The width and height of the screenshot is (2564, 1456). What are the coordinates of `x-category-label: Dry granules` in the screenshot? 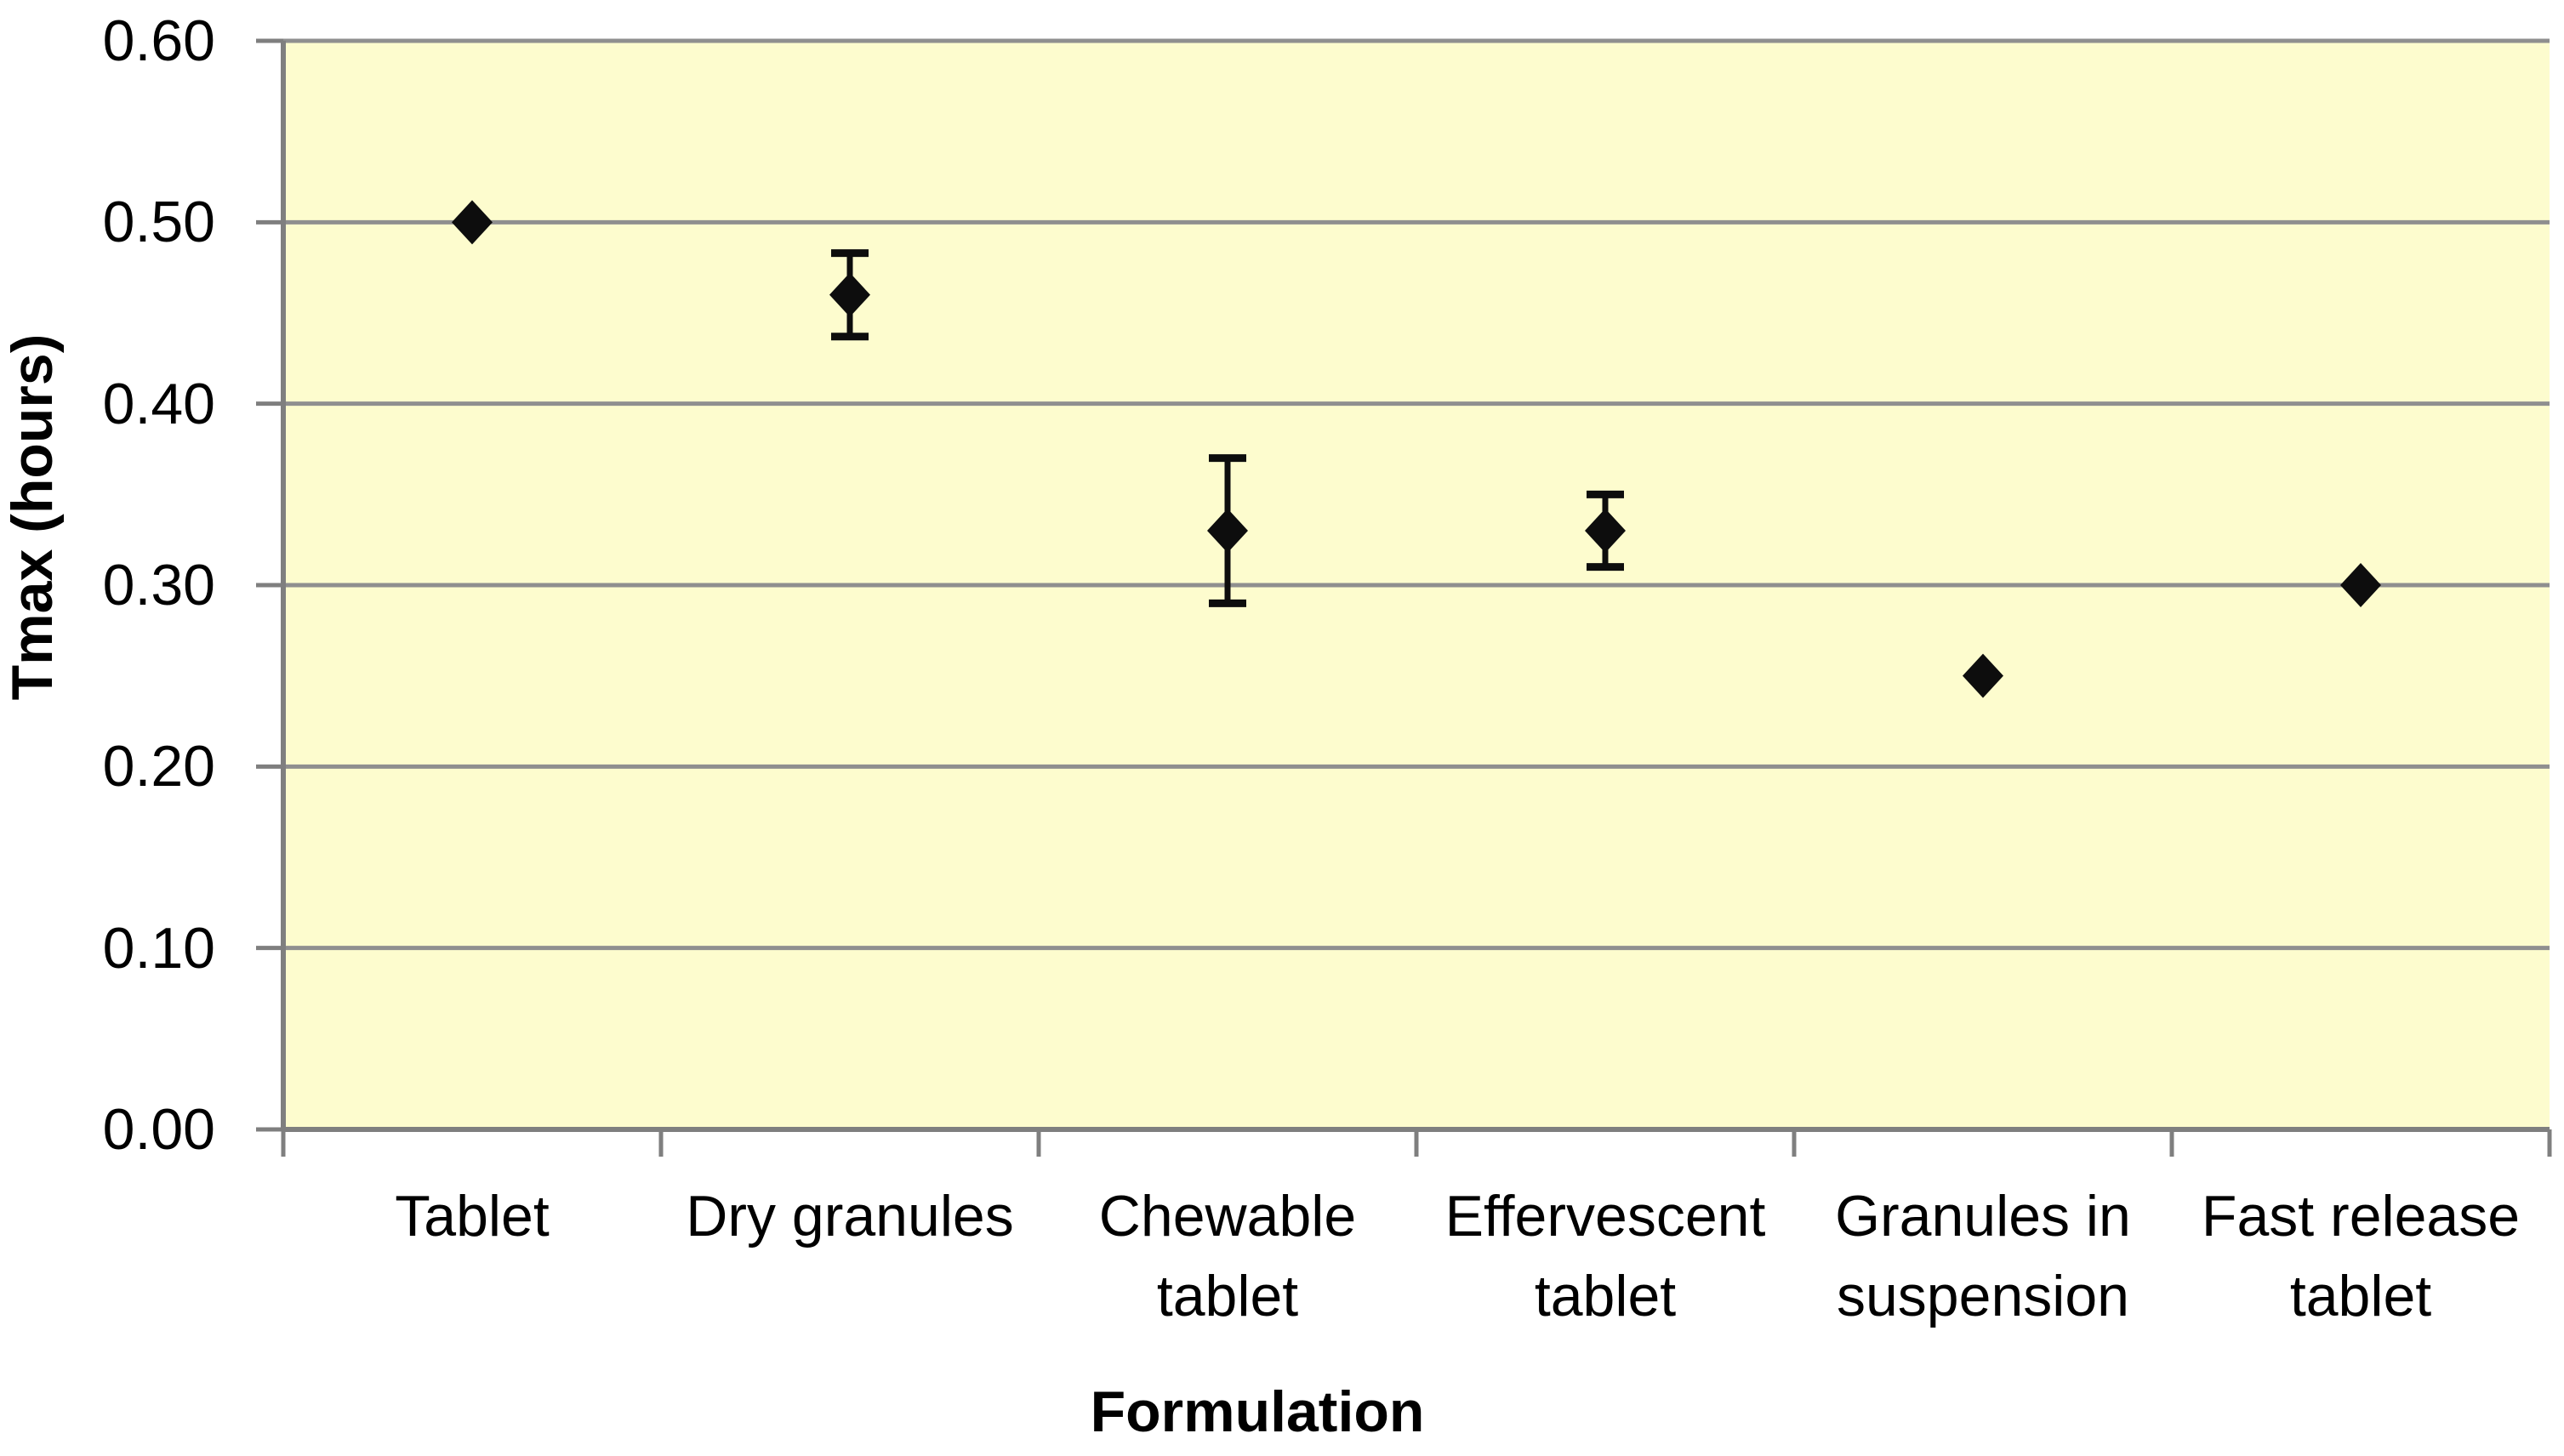 It's located at (850, 1216).